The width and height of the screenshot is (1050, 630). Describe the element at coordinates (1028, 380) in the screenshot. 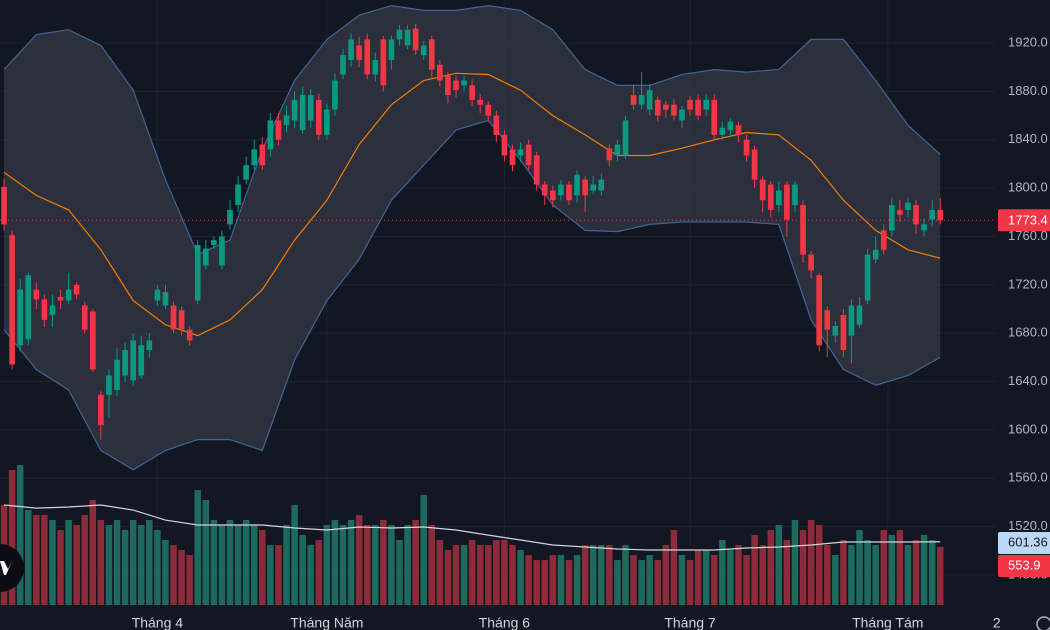

I see `y-tick-label: 1640.0` at that location.